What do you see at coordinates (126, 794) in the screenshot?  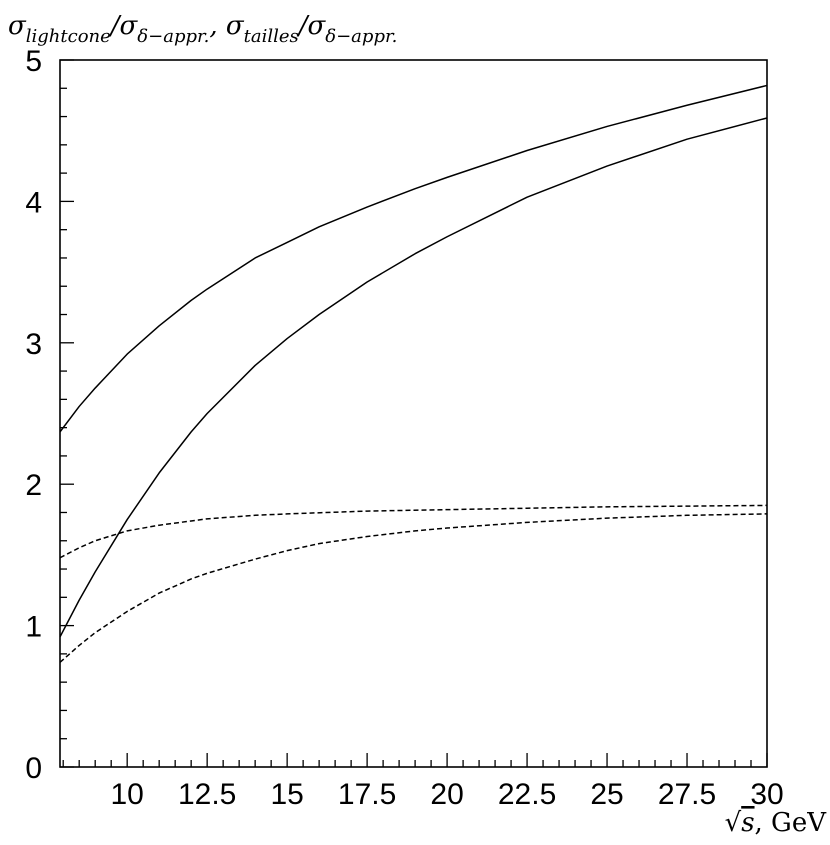 I see `x-tick-label: 10` at bounding box center [126, 794].